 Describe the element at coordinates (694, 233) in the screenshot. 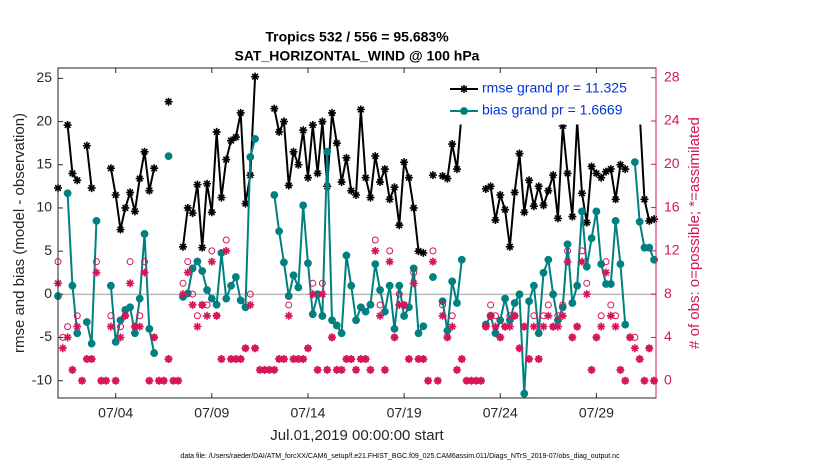

I see `y2-axis-label: # of obs: o=possible; *=assimilated` at that location.